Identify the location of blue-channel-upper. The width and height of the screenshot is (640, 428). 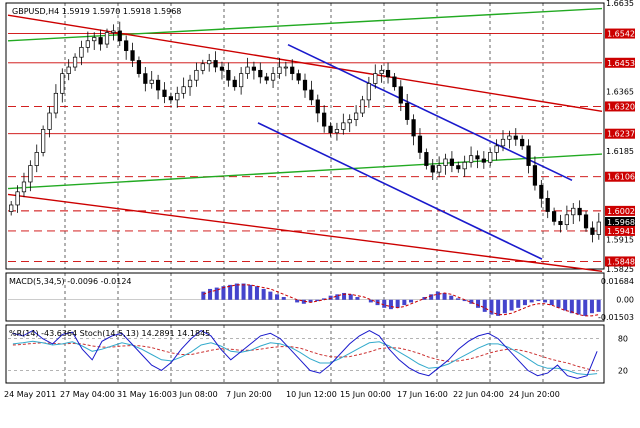
(430, 112).